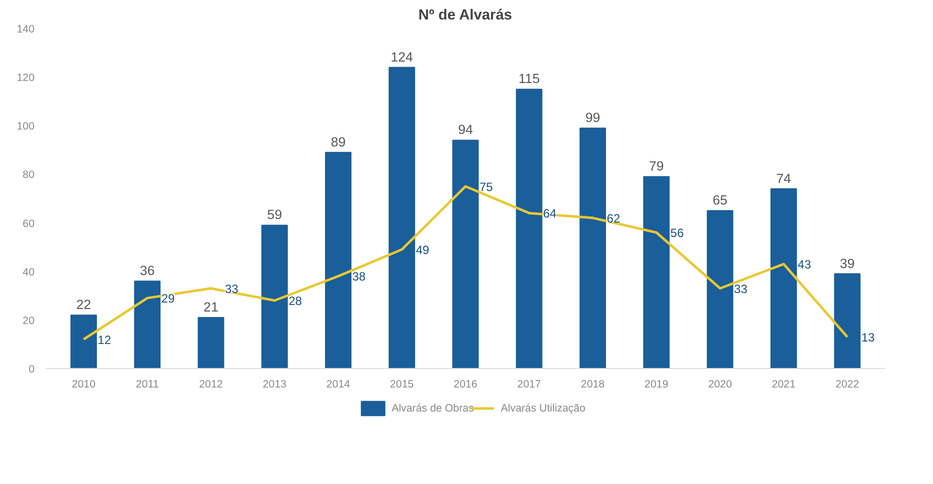  What do you see at coordinates (338, 384) in the screenshot?
I see `x-tick-label: 2014` at bounding box center [338, 384].